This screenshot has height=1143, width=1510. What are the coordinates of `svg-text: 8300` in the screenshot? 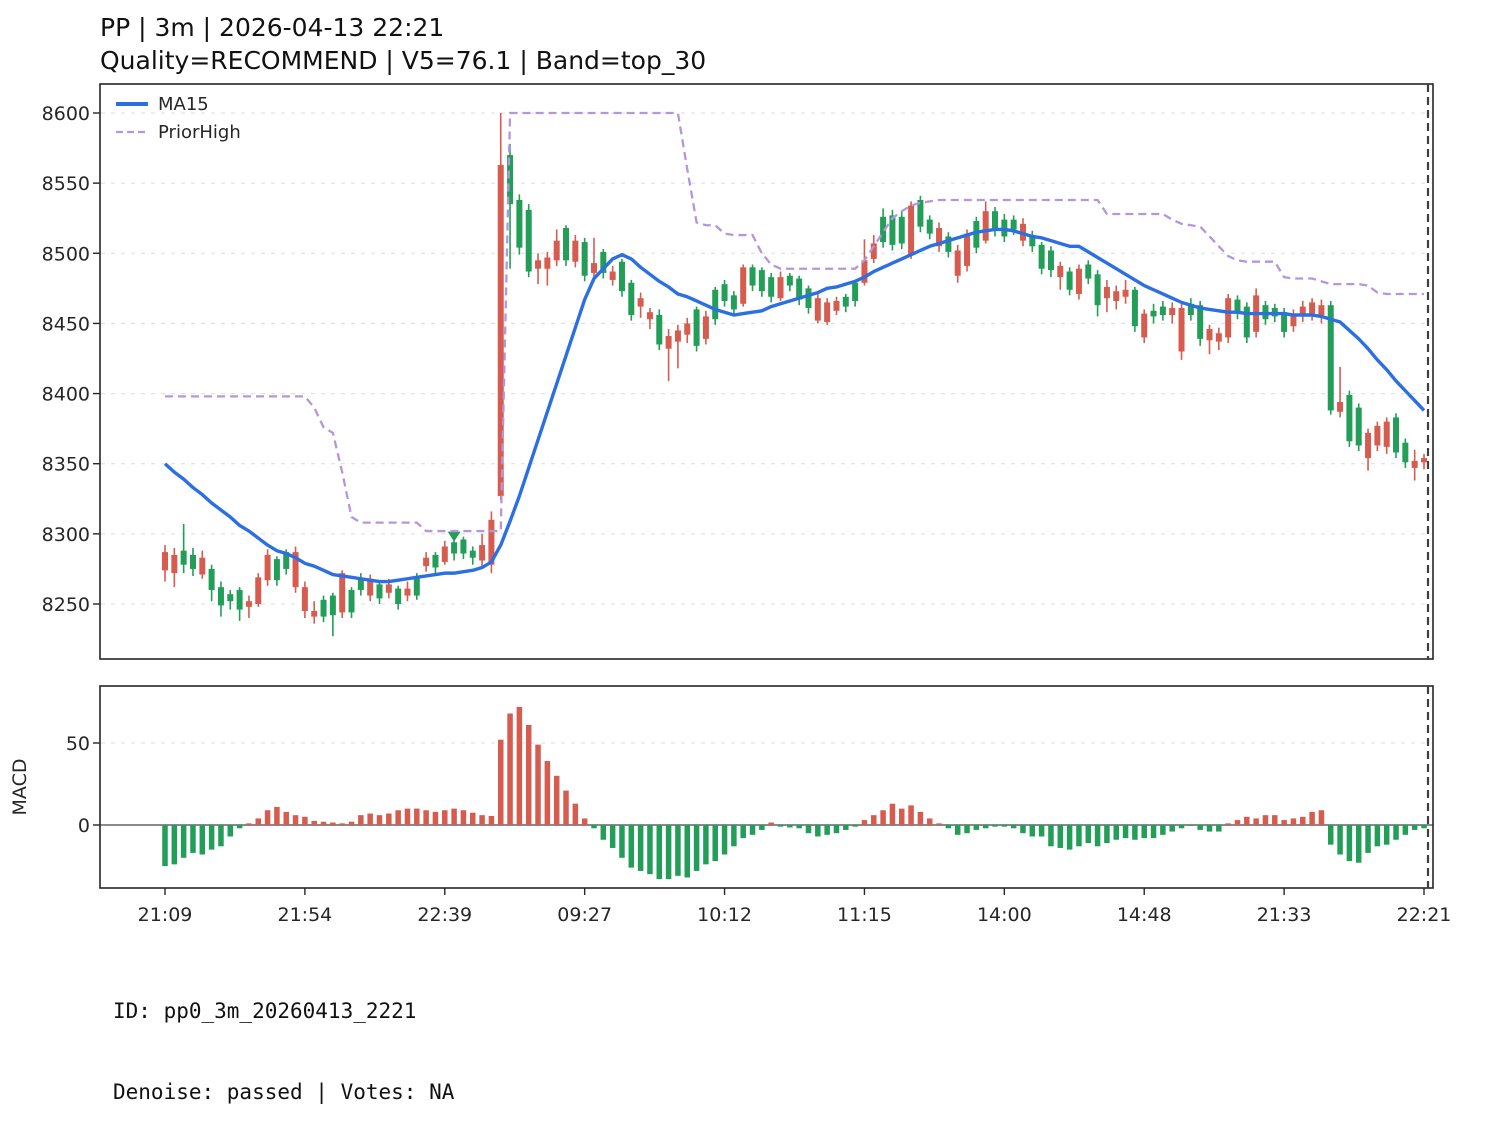 It's located at (66, 535).